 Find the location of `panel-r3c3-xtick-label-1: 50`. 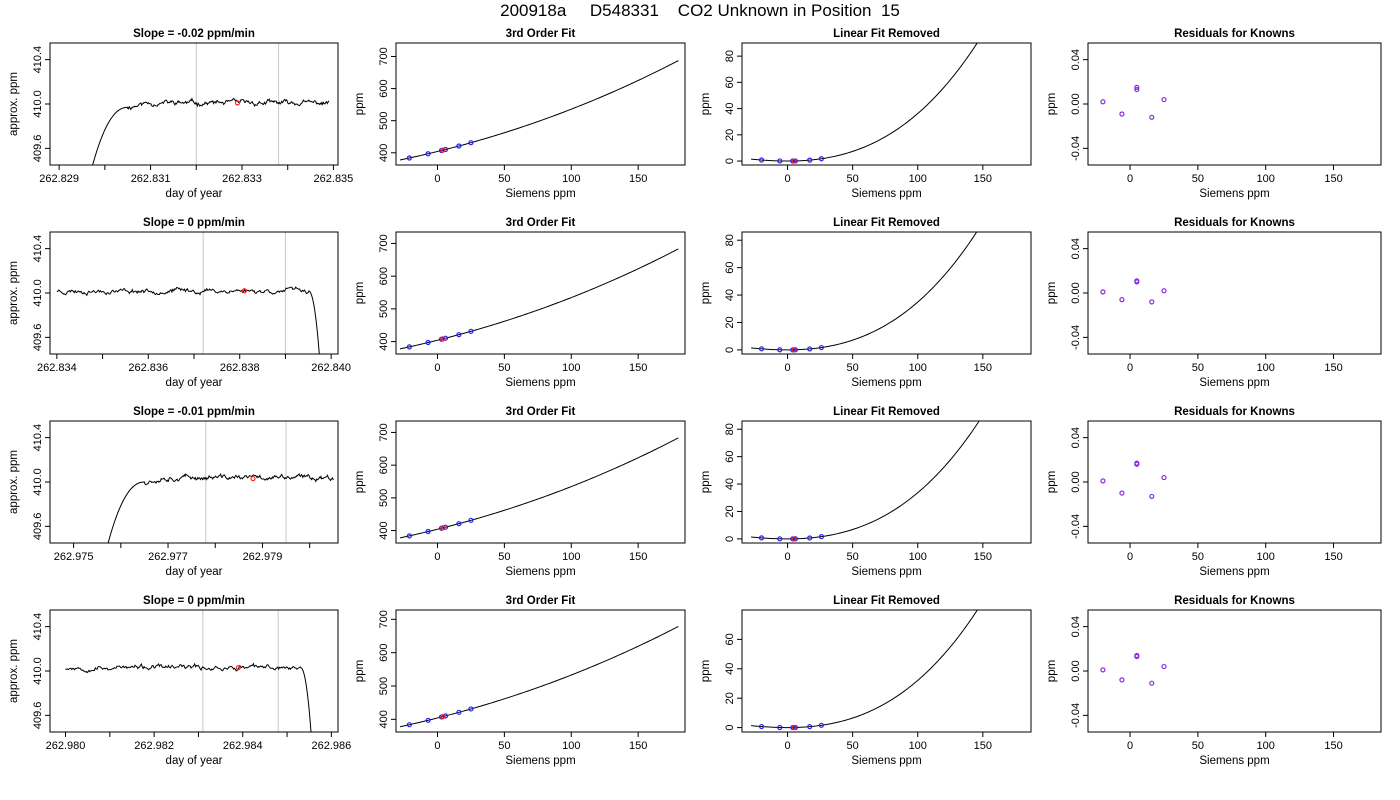

panel-r3c3-xtick-label-1: 50 is located at coordinates (1198, 746).